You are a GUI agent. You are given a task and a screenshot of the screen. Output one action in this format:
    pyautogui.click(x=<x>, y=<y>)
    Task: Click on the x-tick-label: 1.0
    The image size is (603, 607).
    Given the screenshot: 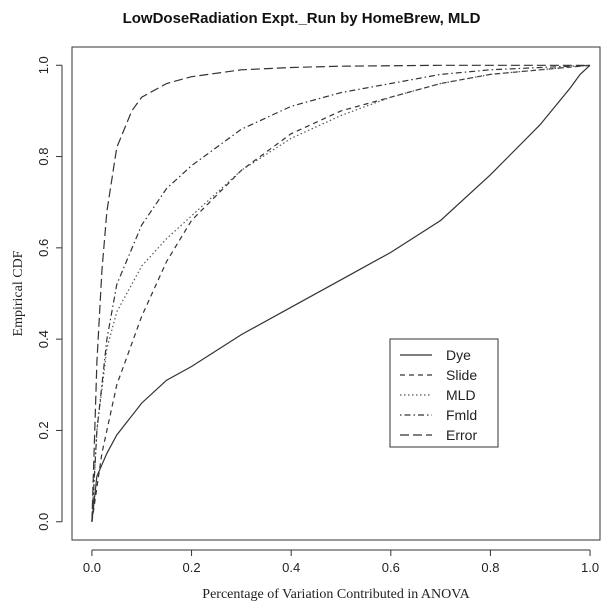 What is the action you would take?
    pyautogui.click(x=590, y=567)
    